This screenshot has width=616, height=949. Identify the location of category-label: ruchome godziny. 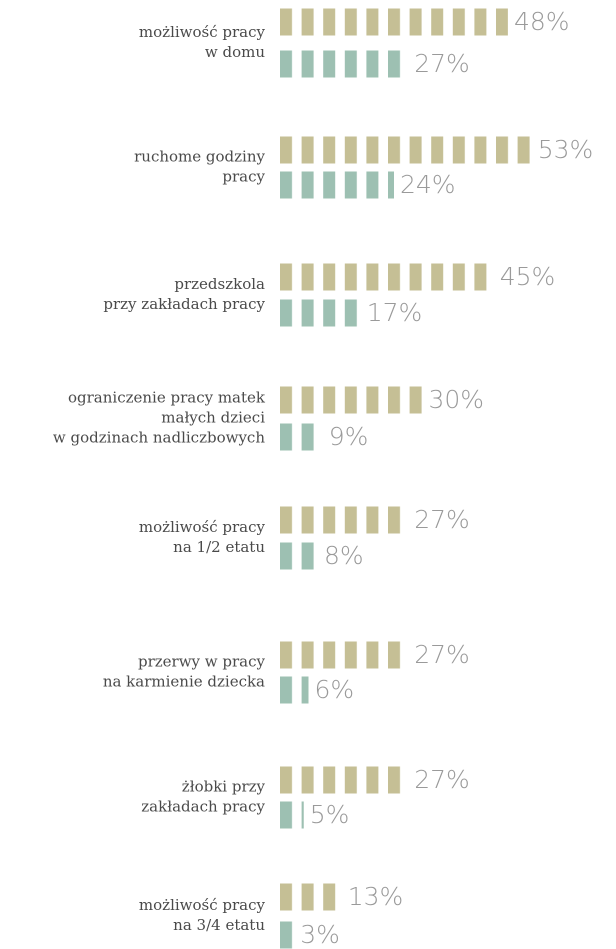
(199, 157).